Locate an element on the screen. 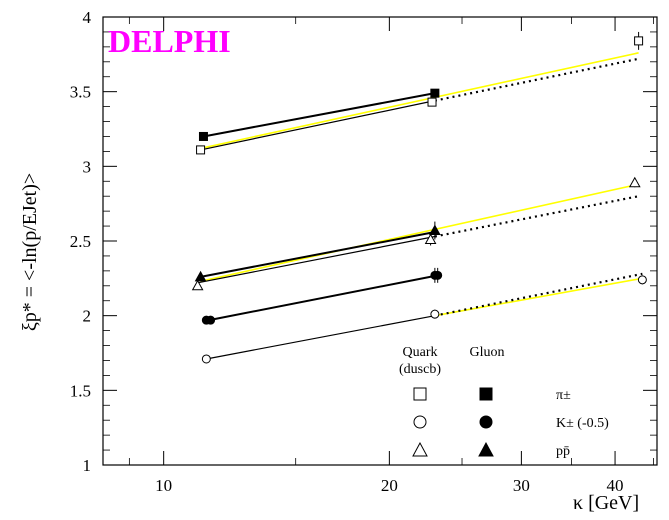 This screenshot has height=520, width=669. legend-header-quark: Quark is located at coordinates (420, 352).